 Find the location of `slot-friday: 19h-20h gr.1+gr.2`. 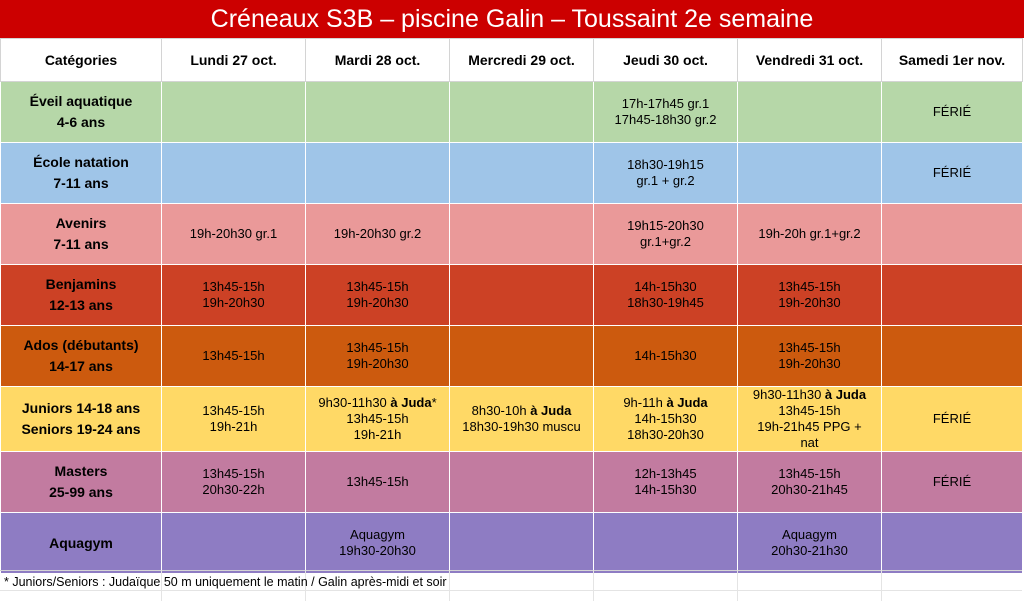

slot-friday: 19h-20h gr.1+gr.2 is located at coordinates (809, 234).